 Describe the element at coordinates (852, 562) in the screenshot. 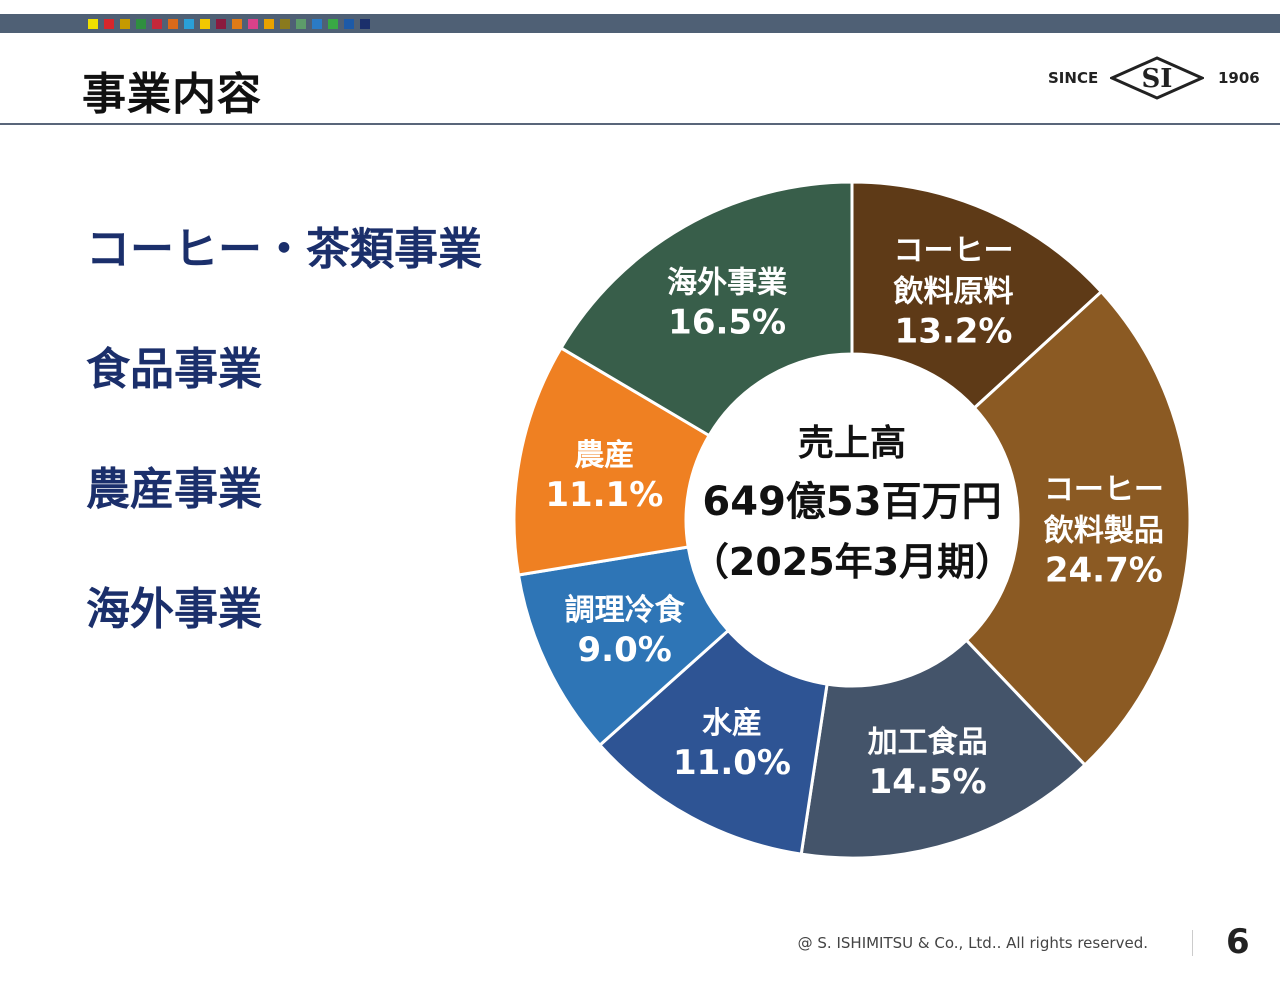

I see `center-fiscal-period: （2025年3月期）` at that location.